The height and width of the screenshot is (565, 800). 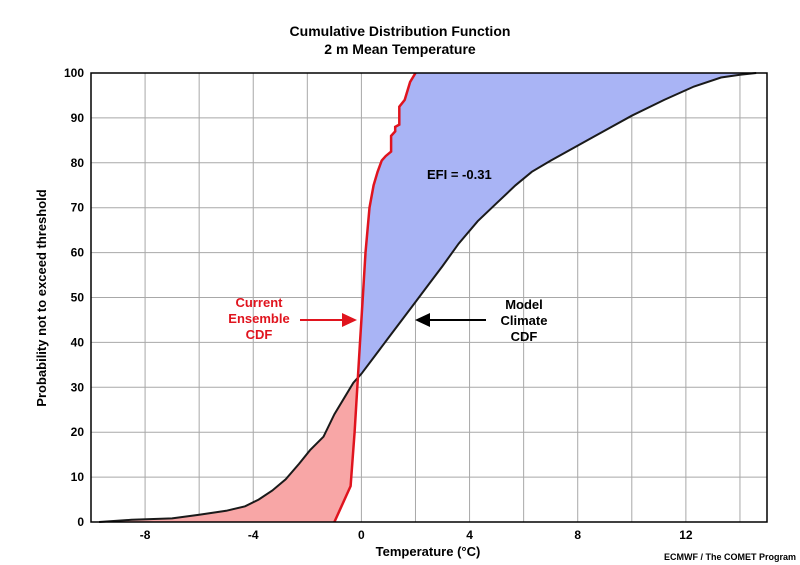 What do you see at coordinates (78, 298) in the screenshot?
I see `y-tick-label: 50` at bounding box center [78, 298].